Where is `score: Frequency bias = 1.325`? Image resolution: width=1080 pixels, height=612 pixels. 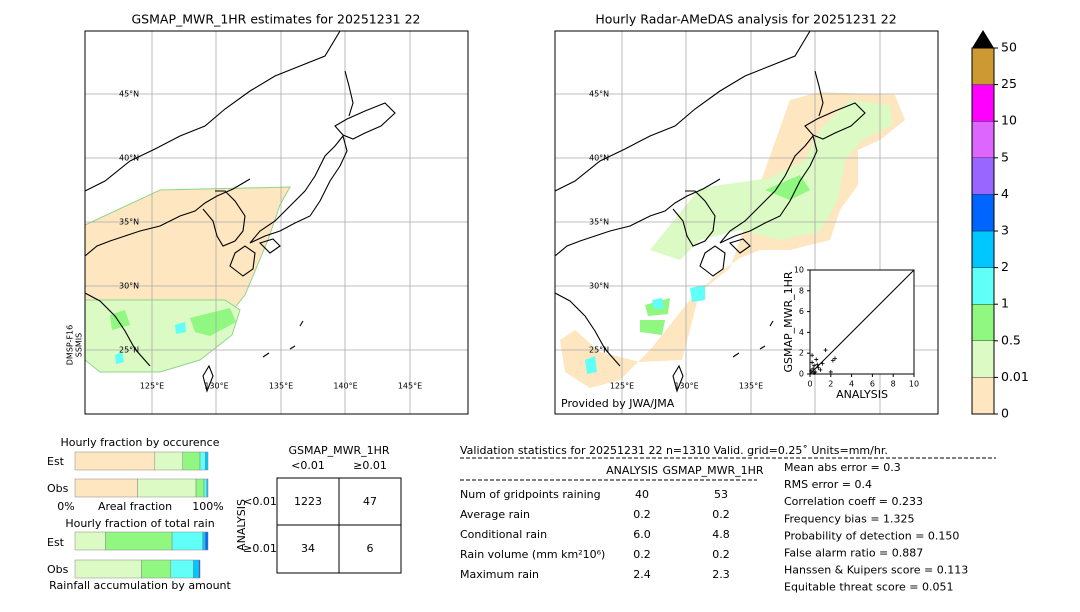 score: Frequency bias = 1.325 is located at coordinates (849, 518).